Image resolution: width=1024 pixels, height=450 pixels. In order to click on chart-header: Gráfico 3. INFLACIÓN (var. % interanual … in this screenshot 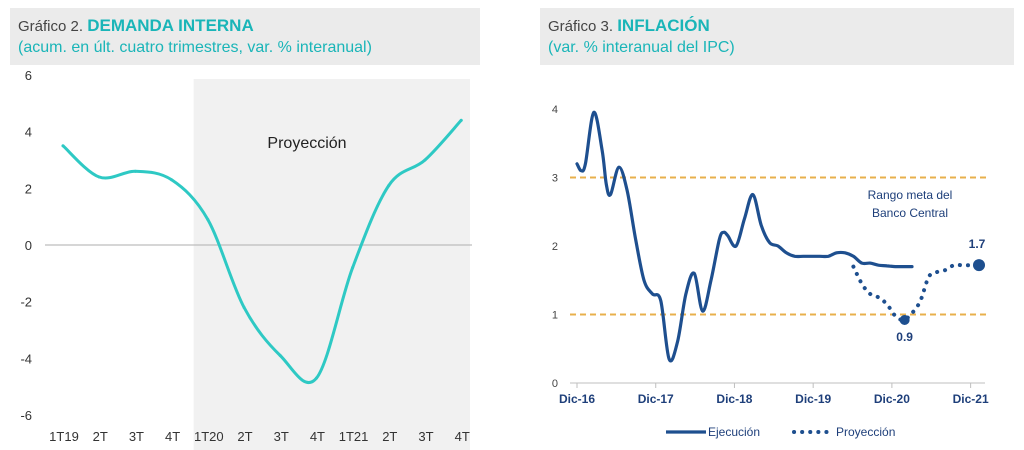, I will do `click(777, 36)`.